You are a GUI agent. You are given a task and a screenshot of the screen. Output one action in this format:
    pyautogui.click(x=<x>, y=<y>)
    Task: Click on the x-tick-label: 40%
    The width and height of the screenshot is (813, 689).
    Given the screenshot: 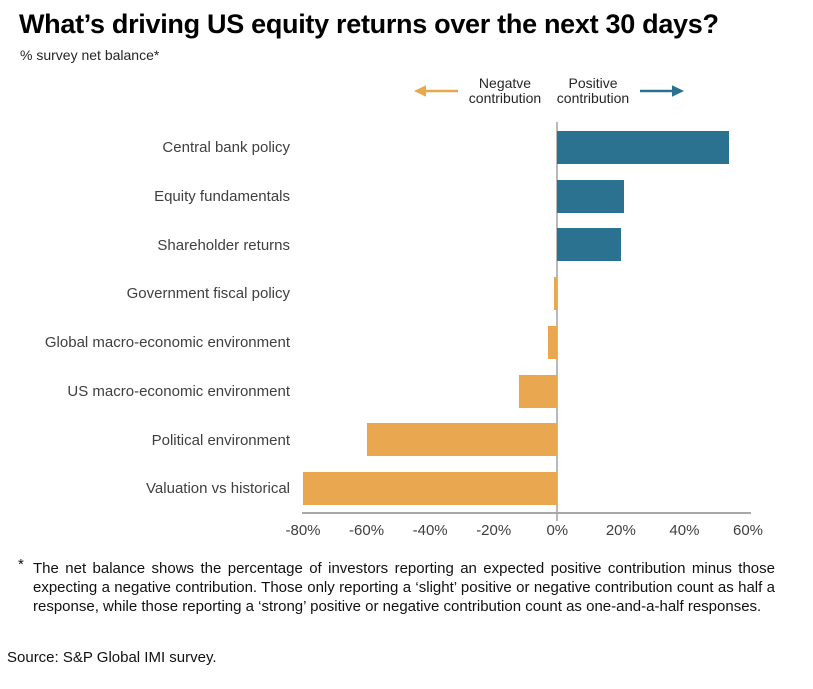 What is the action you would take?
    pyautogui.click(x=684, y=530)
    